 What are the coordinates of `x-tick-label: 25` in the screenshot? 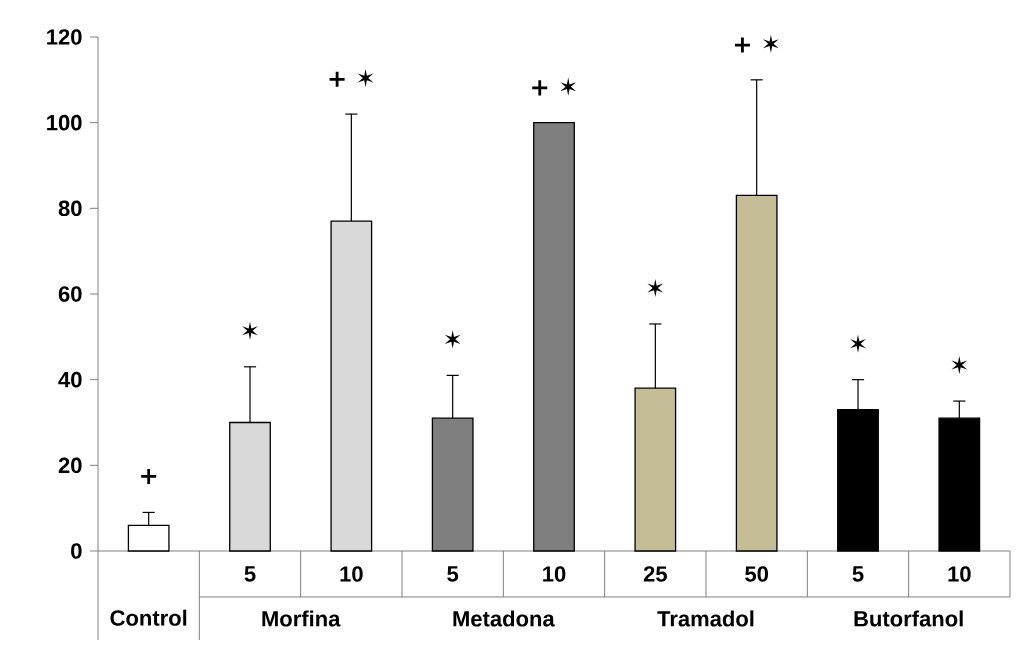 It's located at (655, 574).